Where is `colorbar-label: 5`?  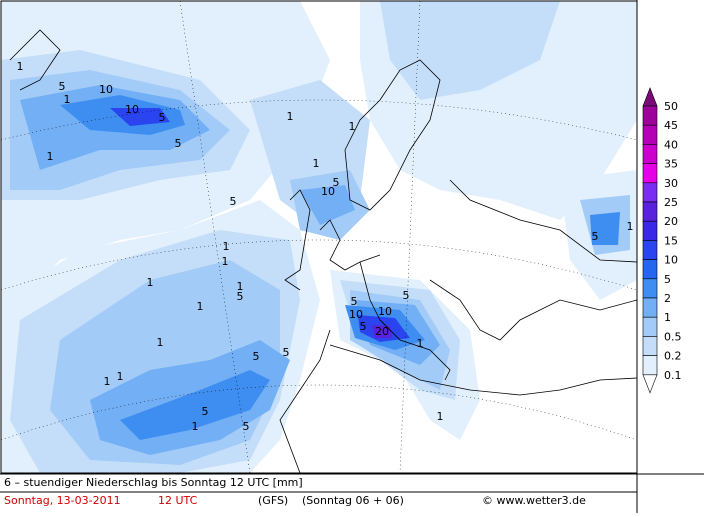
colorbar-label: 5 is located at coordinates (667, 279).